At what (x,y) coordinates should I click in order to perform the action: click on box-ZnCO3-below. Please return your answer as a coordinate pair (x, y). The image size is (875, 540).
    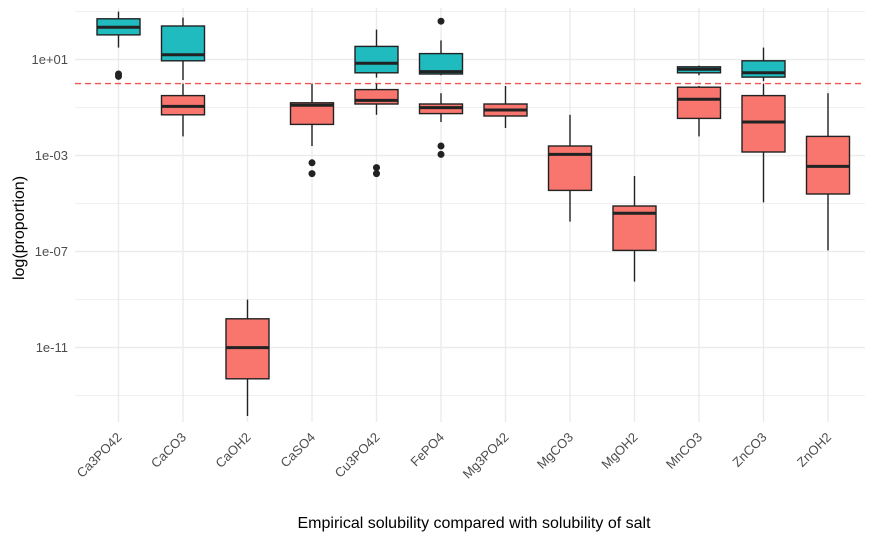
    Looking at the image, I should click on (763, 143).